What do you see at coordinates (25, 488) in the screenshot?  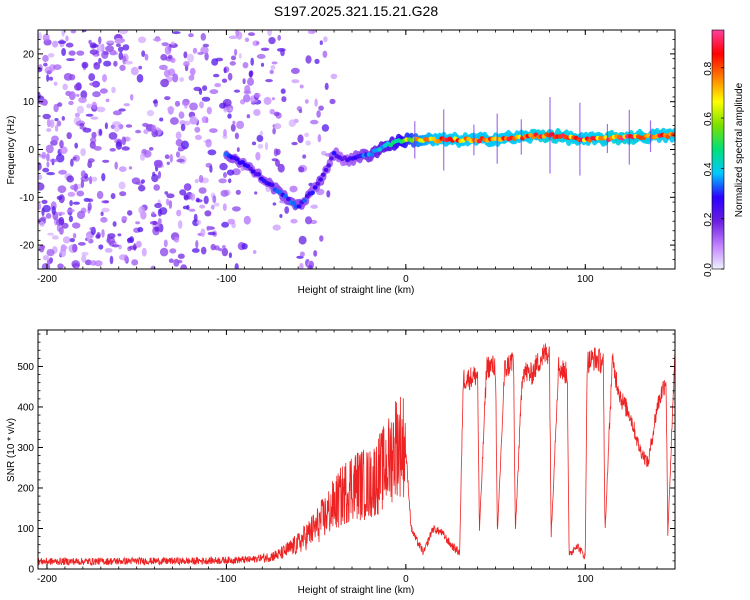 I see `snr-y-tick-label: 200` at bounding box center [25, 488].